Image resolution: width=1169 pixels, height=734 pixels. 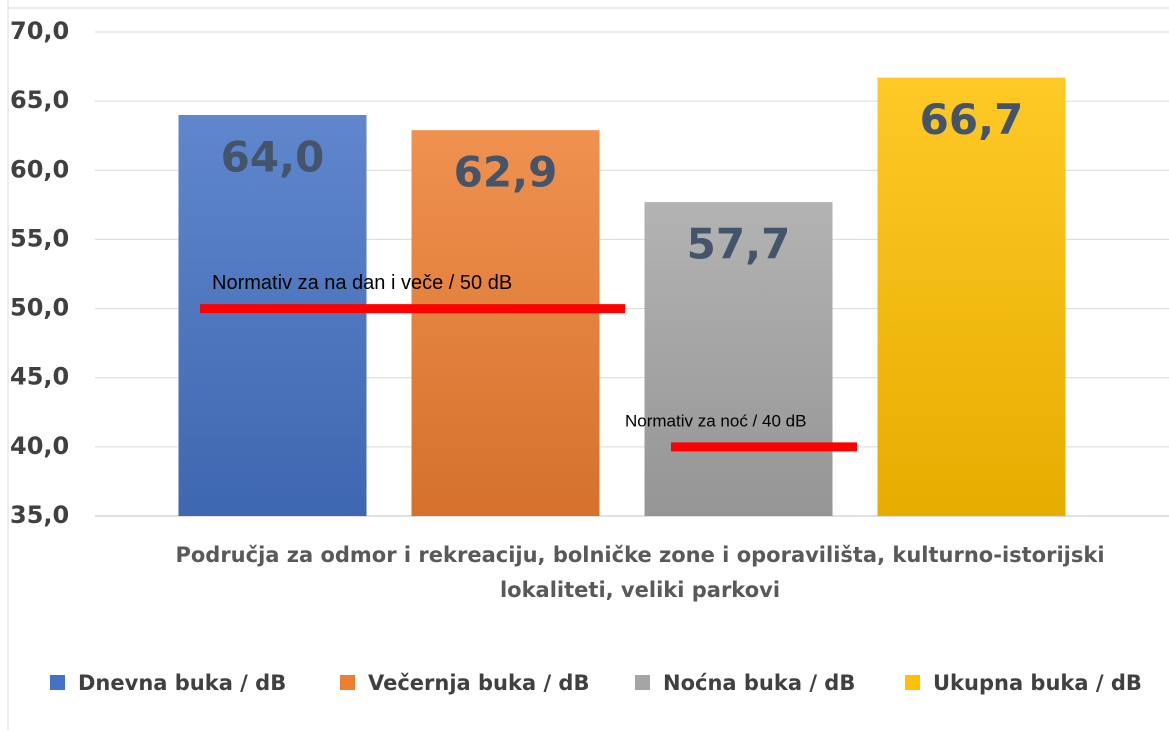 I want to click on y-tick-label: 65,0, so click(x=39, y=100).